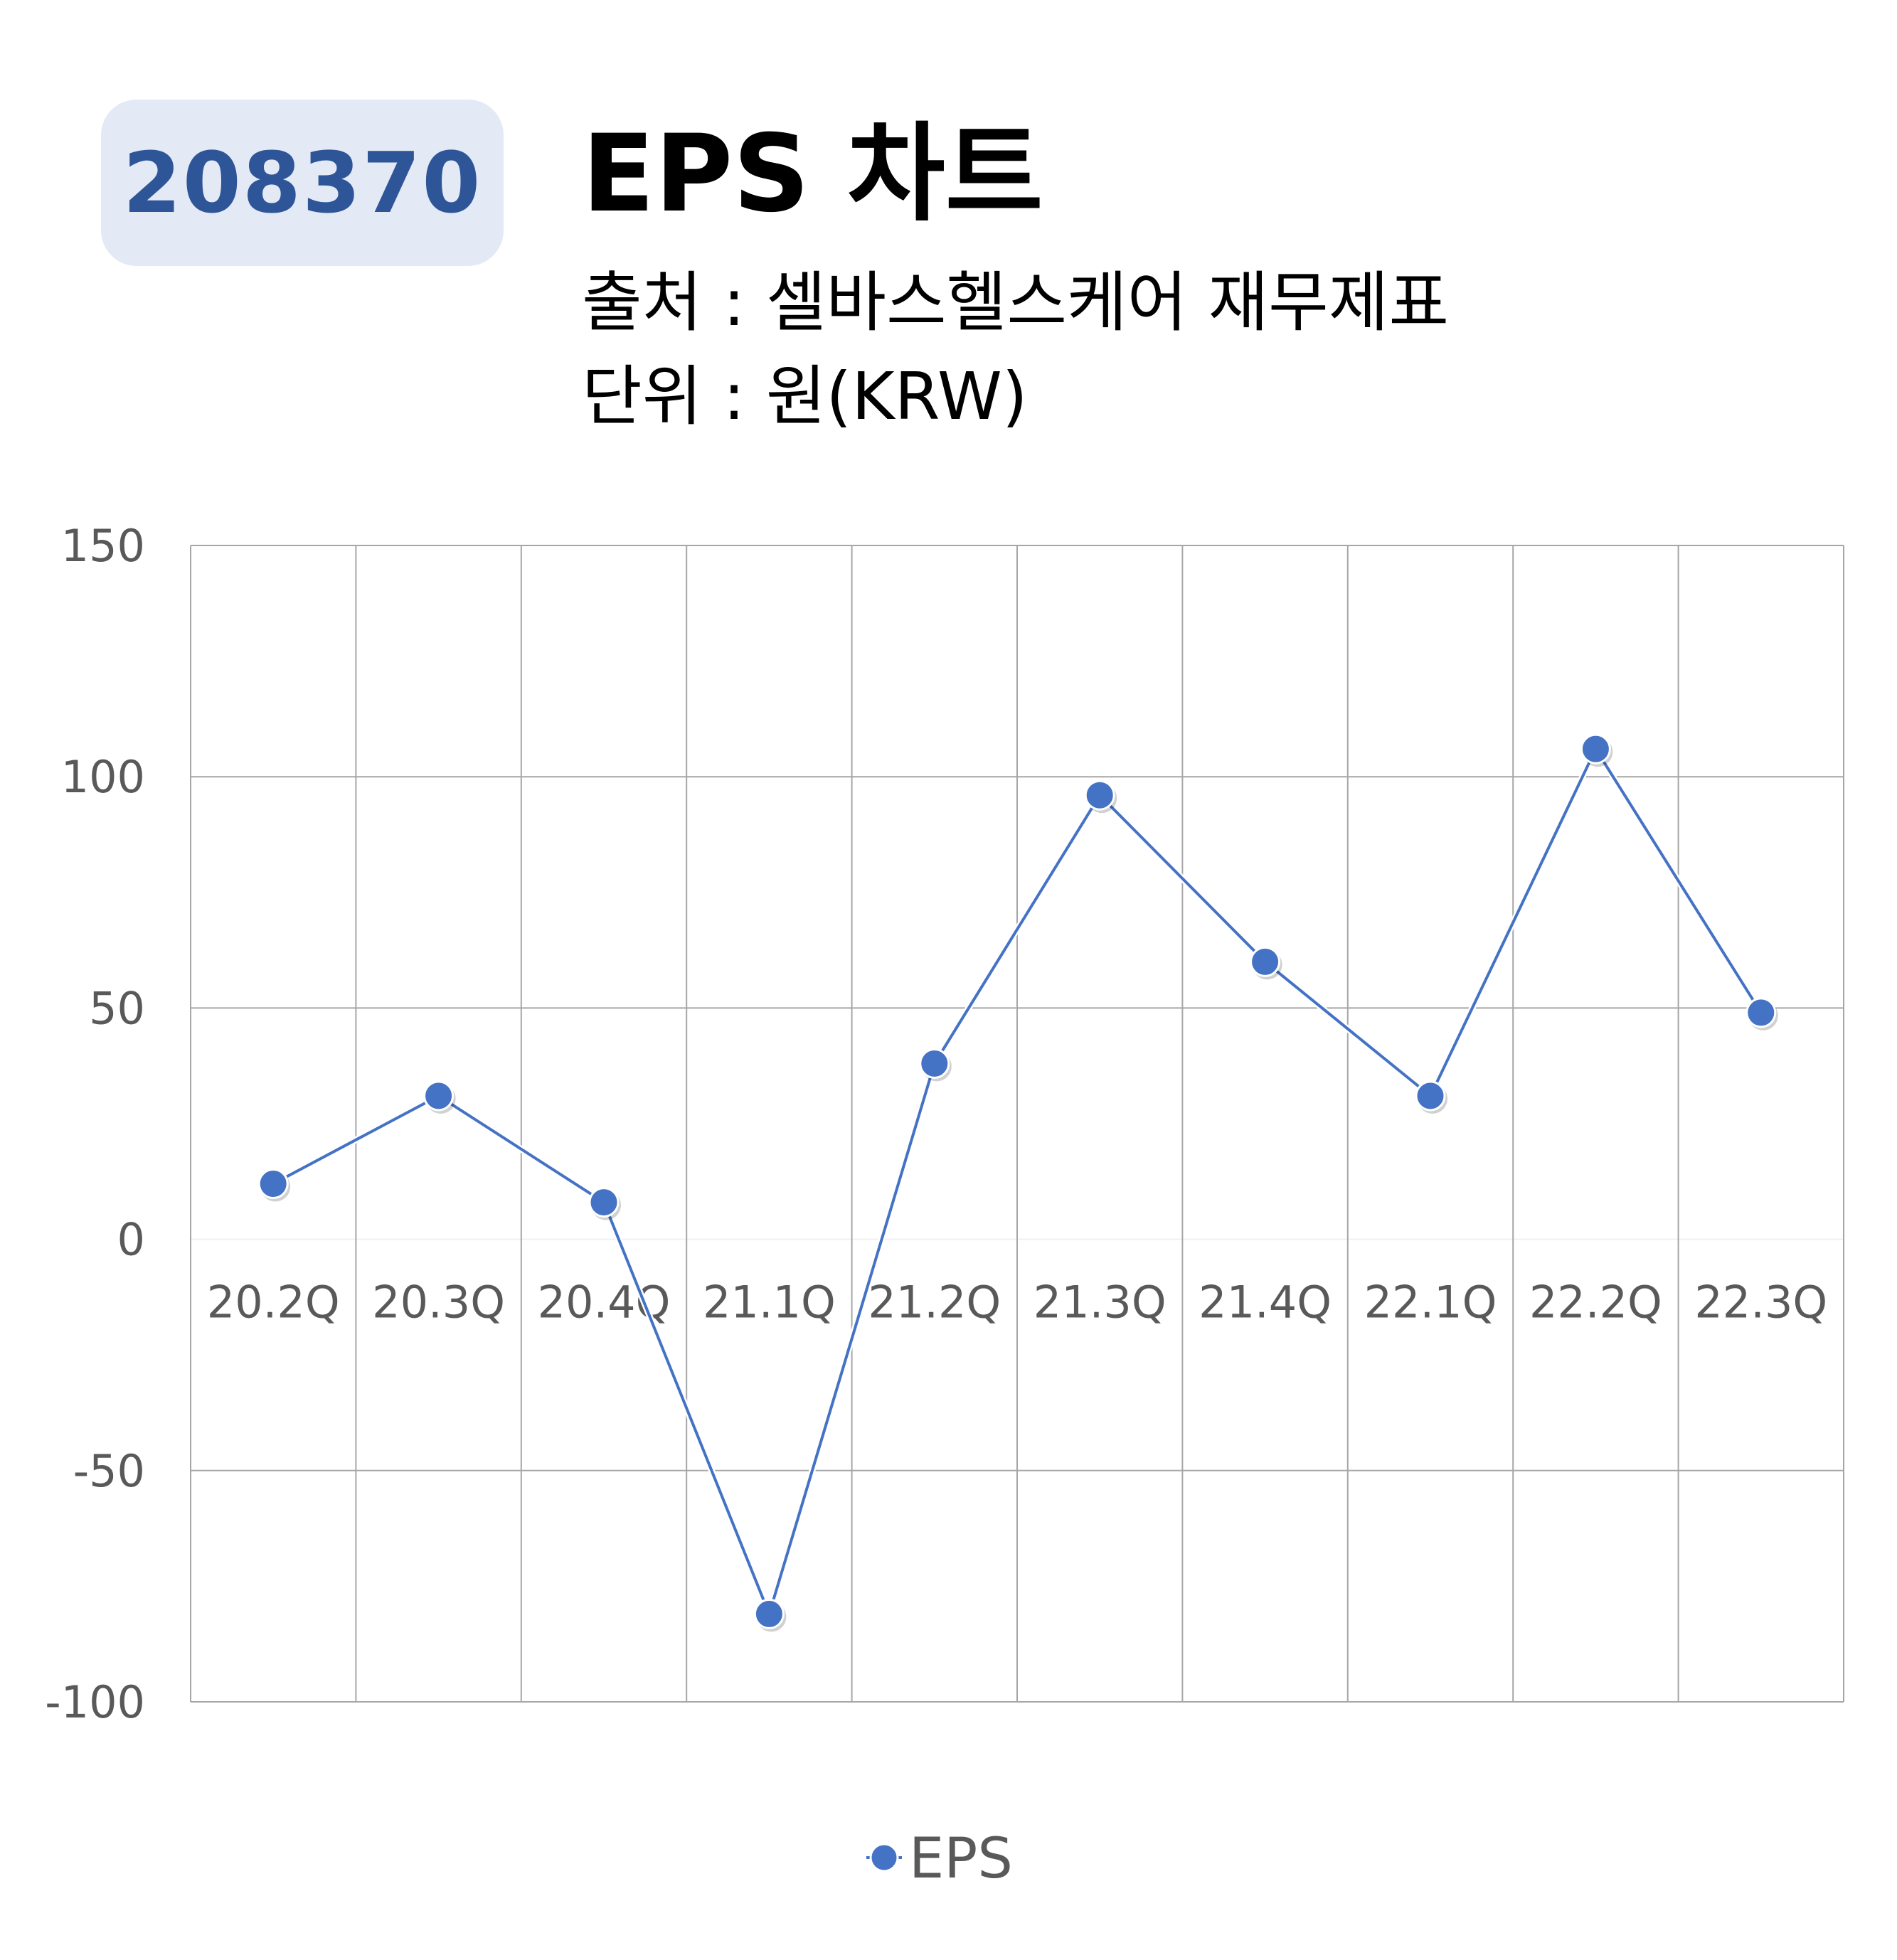  Describe the element at coordinates (805, 396) in the screenshot. I see `unit-line: 단위 : 원(KRW)` at that location.